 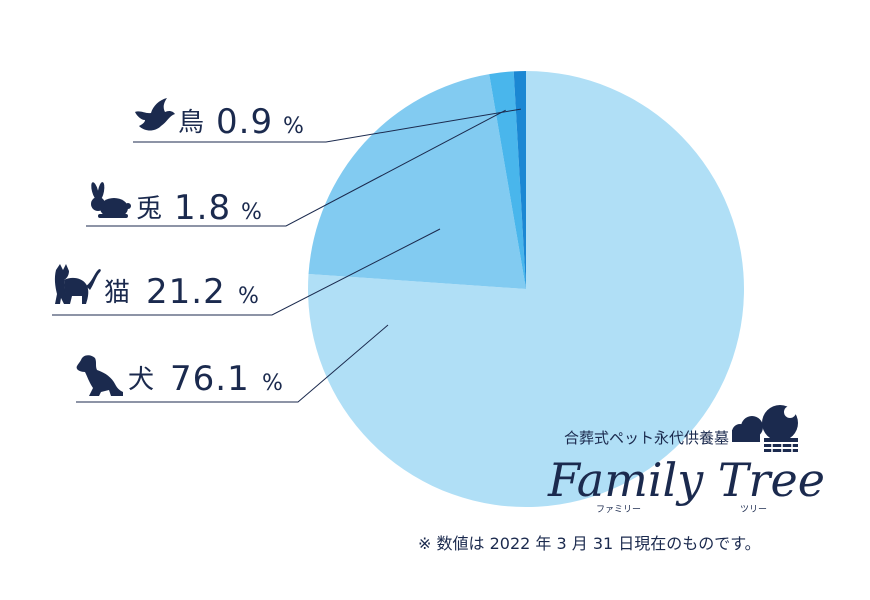 I want to click on label-dog: 犬 76.1 %, so click(x=179, y=377).